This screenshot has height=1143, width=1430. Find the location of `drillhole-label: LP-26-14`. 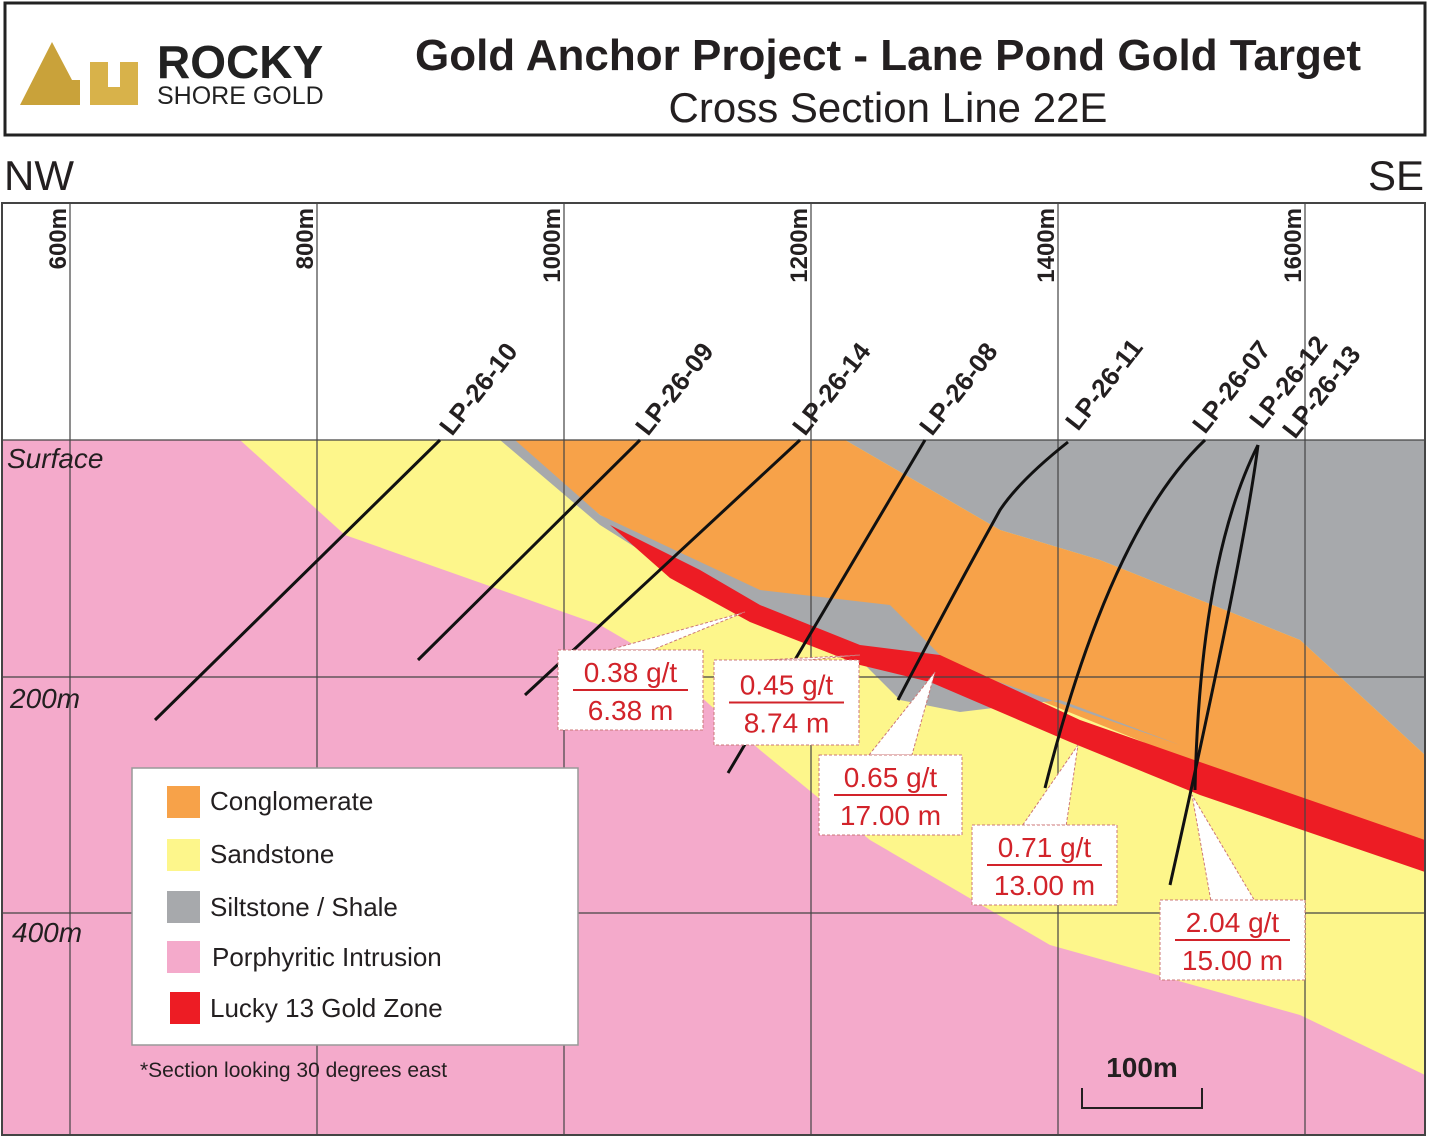

drillhole-label: LP-26-14 is located at coordinates (831, 388).